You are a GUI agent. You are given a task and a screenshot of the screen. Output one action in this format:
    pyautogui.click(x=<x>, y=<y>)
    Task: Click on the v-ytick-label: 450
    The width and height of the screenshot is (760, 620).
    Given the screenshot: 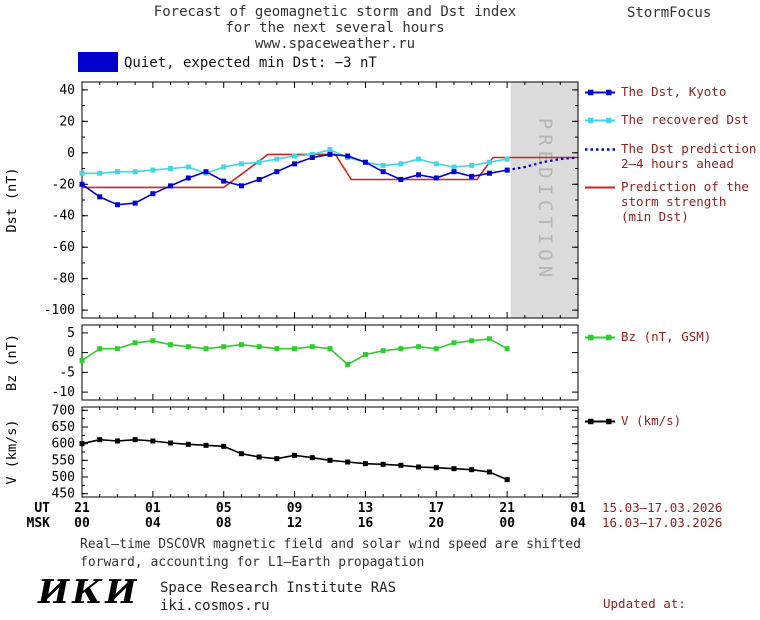 What is the action you would take?
    pyautogui.click(x=63, y=494)
    